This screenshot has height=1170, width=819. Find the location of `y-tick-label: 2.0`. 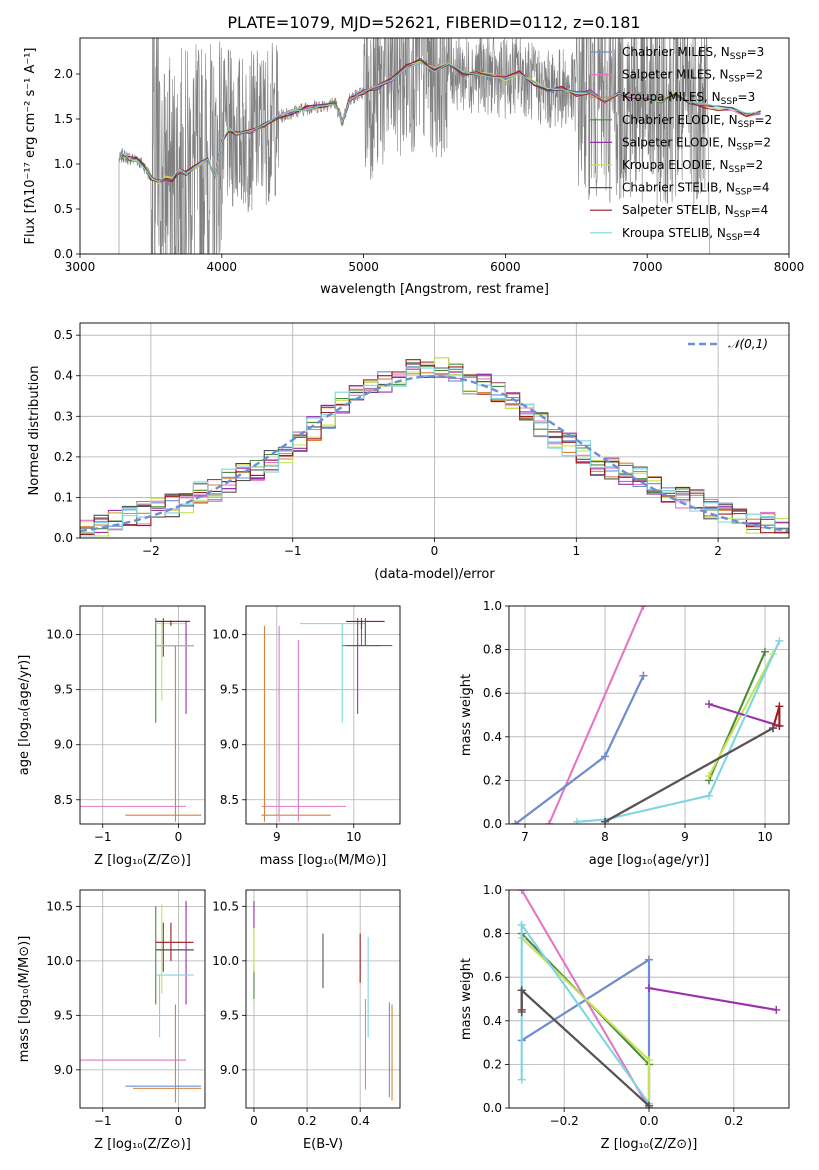

y-tick-label: 2.0 is located at coordinates (63, 74).